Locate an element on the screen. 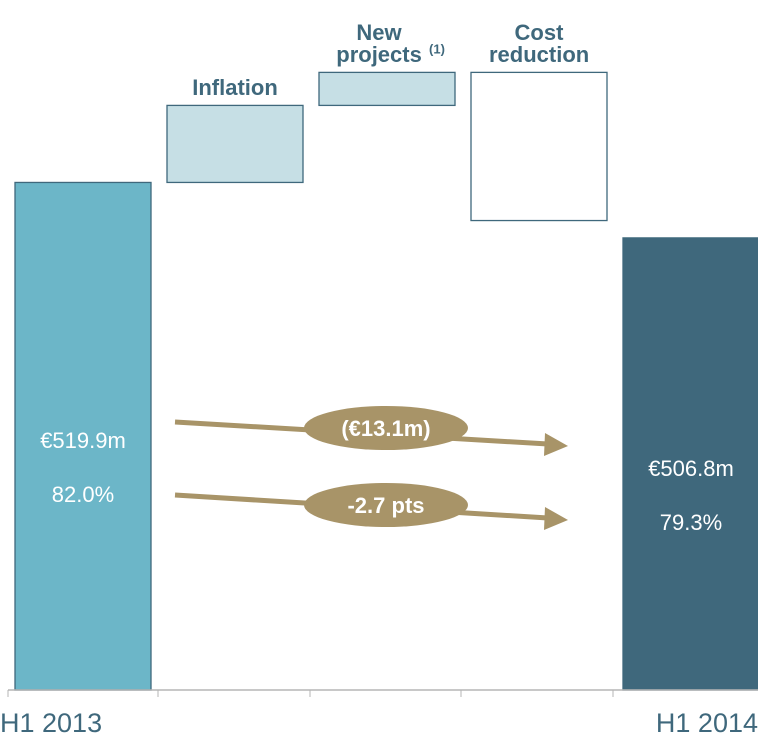  value-label: €506.8m is located at coordinates (691, 468).